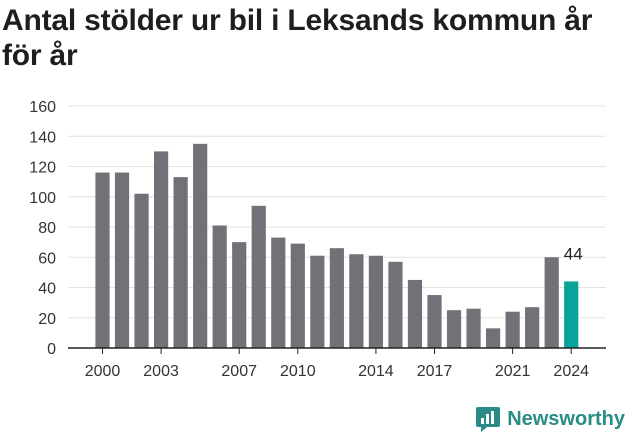  I want to click on bar-2001, so click(122, 260).